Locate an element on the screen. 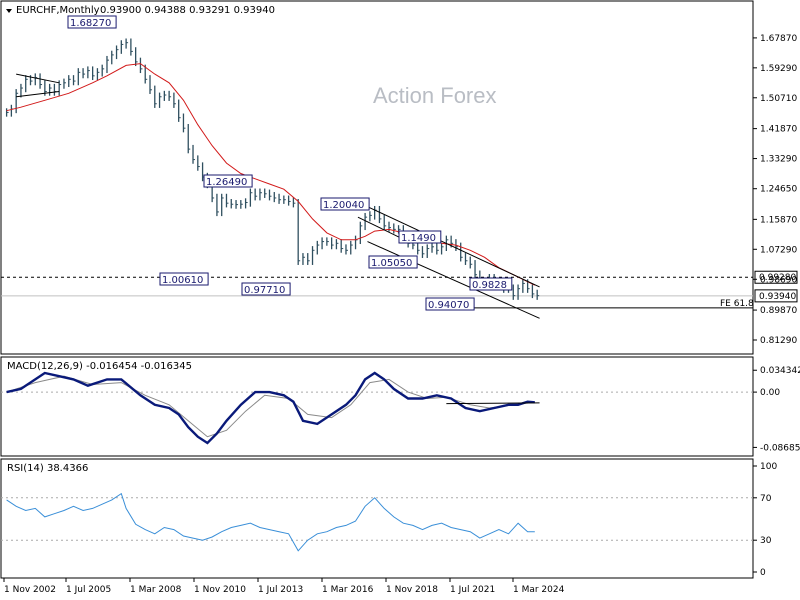 The height and width of the screenshot is (600, 800). macd-ytick-label: -0.086853 is located at coordinates (780, 448).